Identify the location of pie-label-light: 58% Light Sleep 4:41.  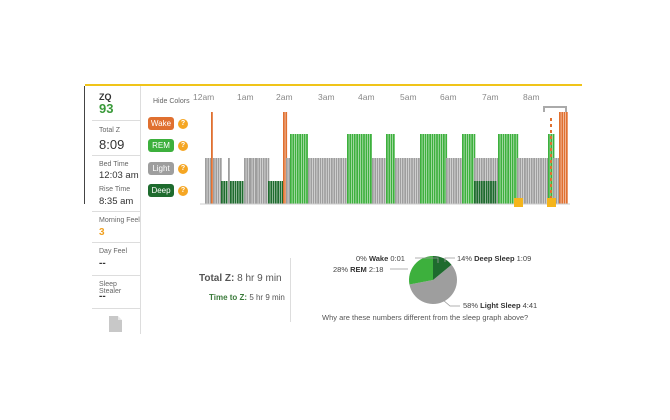
(500, 305).